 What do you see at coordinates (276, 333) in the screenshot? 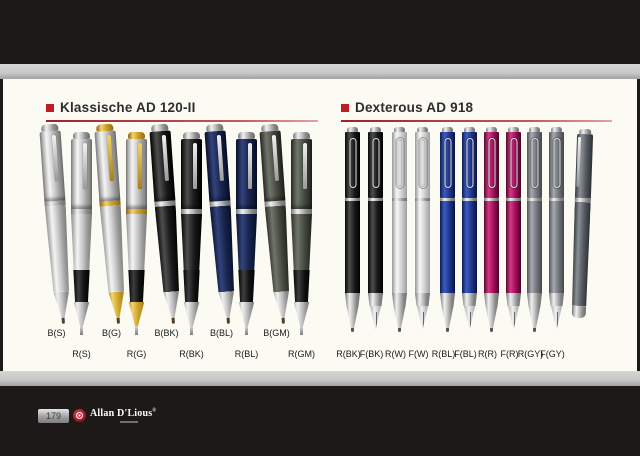
I see `pen-label: B(GM)` at bounding box center [276, 333].